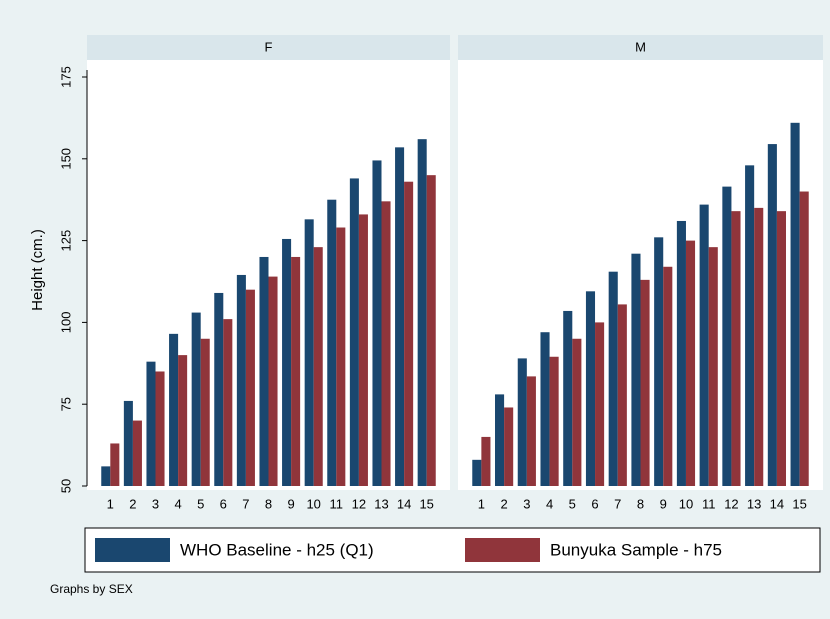  Describe the element at coordinates (65, 486) in the screenshot. I see `y-tick-label: 50` at that location.